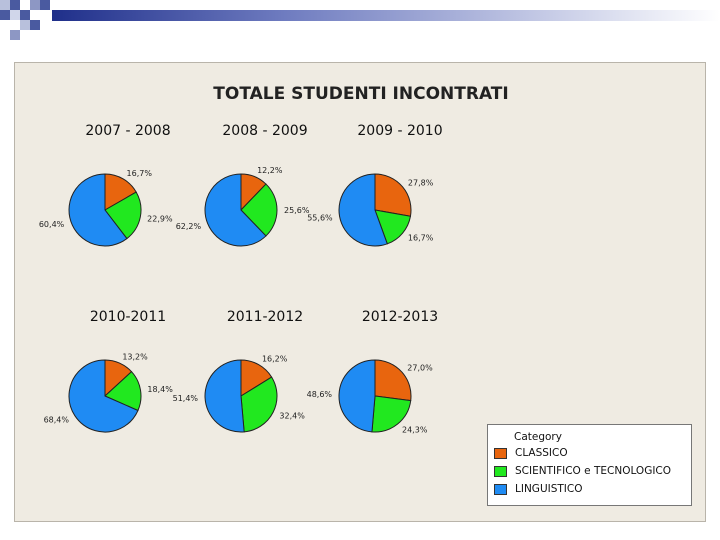 The width and height of the screenshot is (720, 540). I want to click on legend-swatch-classico, so click(500, 453).